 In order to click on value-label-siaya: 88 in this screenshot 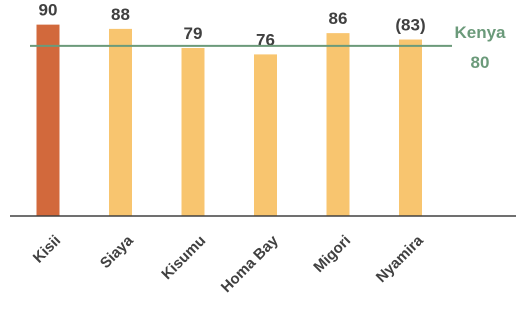, I will do `click(120, 14)`.